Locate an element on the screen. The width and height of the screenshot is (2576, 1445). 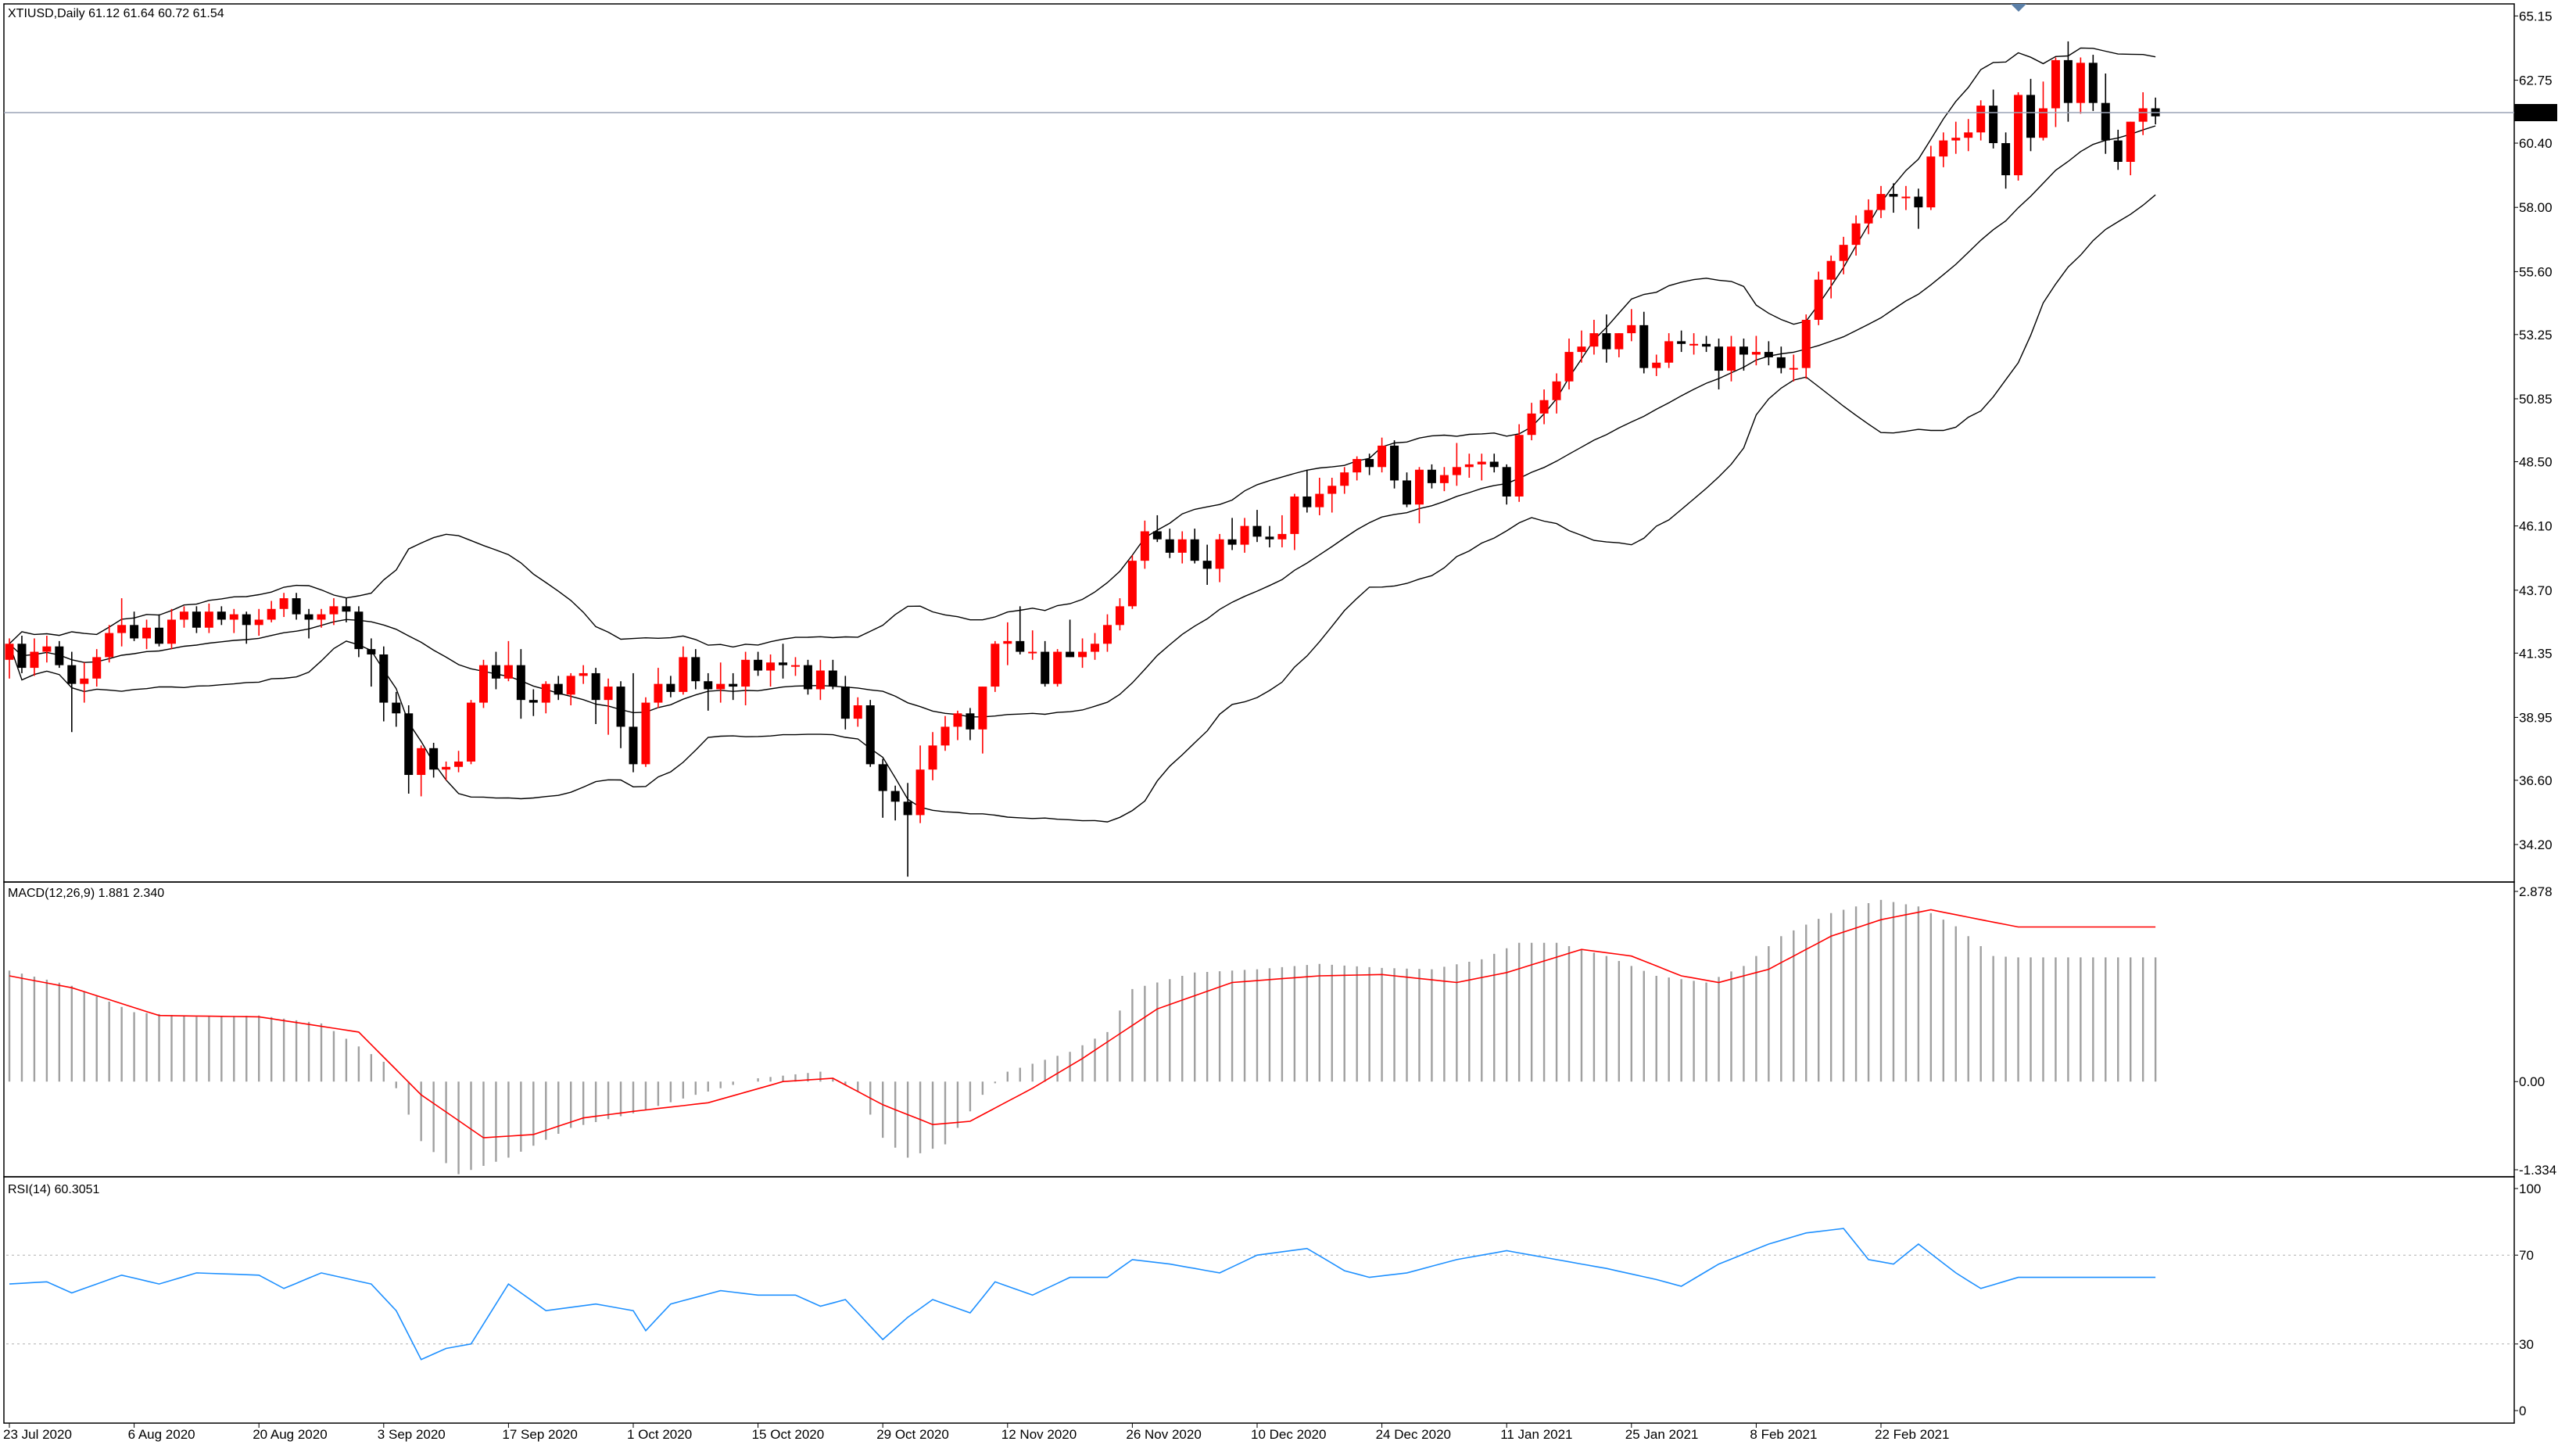
current-price-marker: 61.54 is located at coordinates (2535, 113).